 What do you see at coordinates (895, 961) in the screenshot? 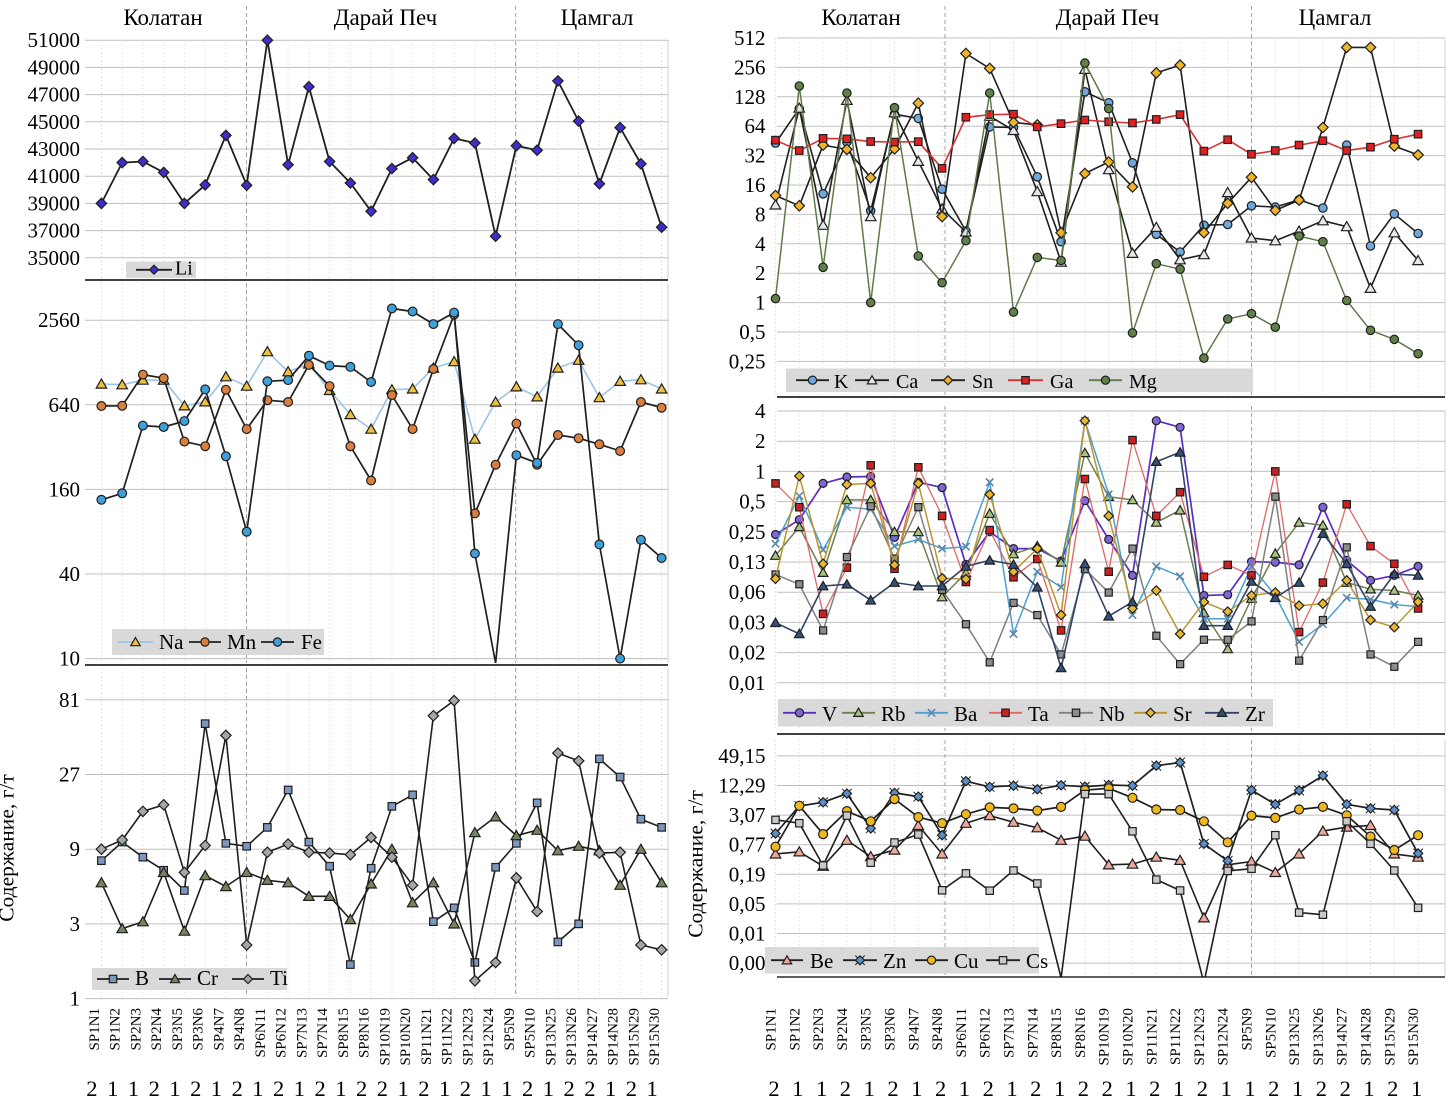
I see `svg-text: Zn` at bounding box center [895, 961].